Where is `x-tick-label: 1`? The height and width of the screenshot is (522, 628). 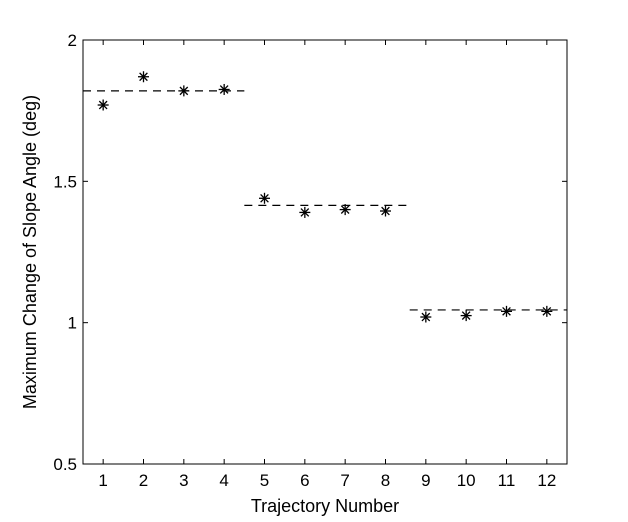
x-tick-label: 1 is located at coordinates (102, 480).